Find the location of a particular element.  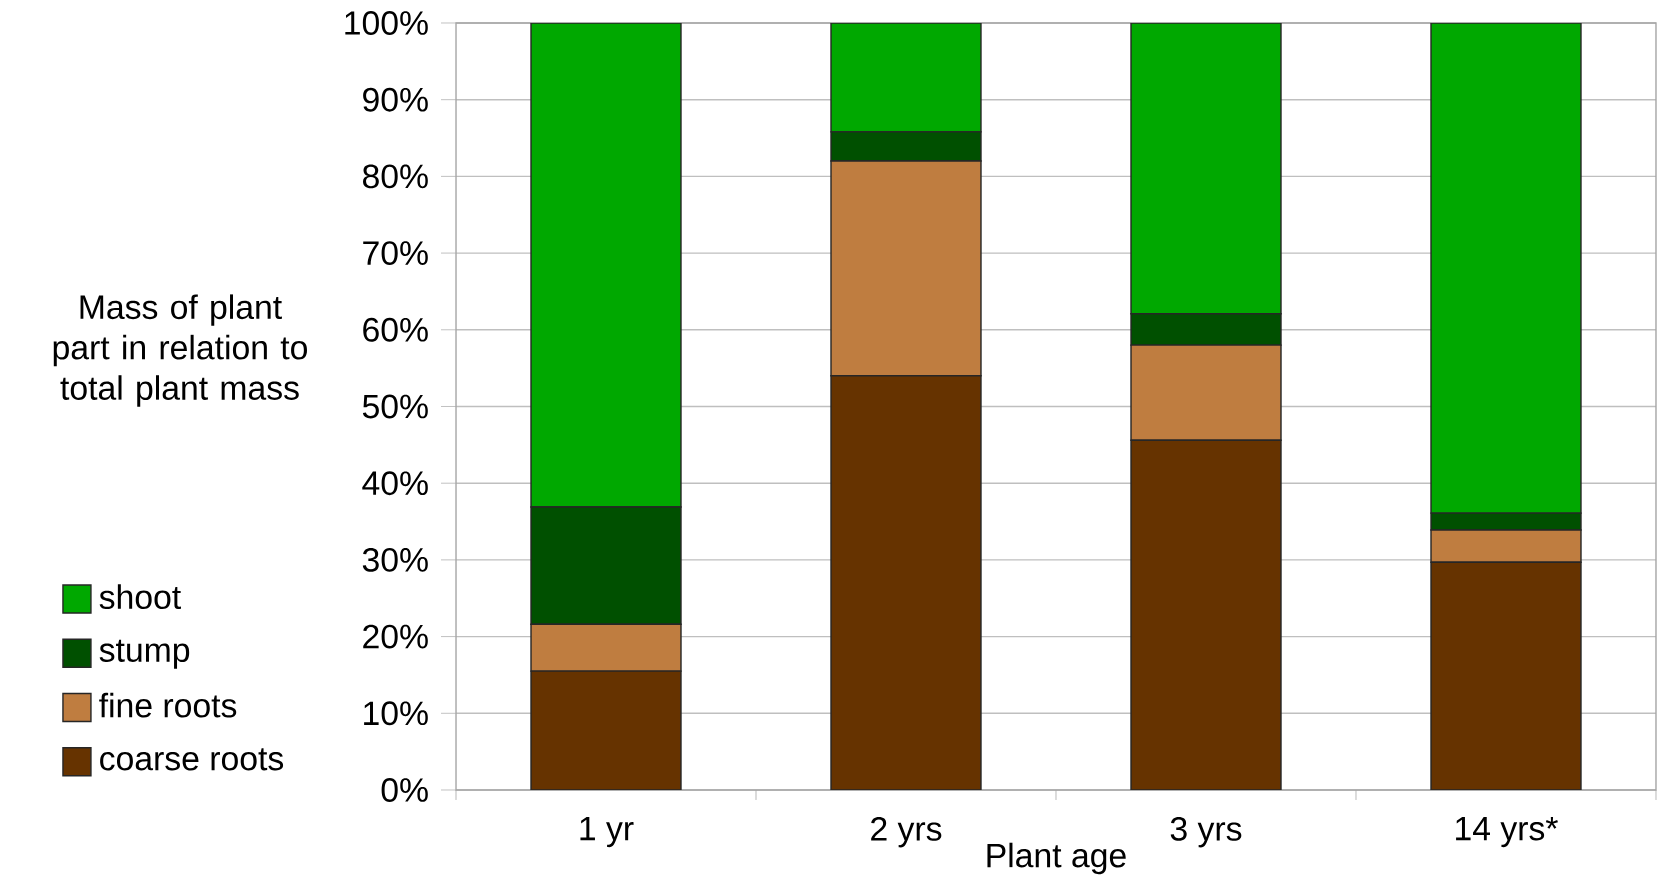

y-tick-label: 80% is located at coordinates (395, 176).